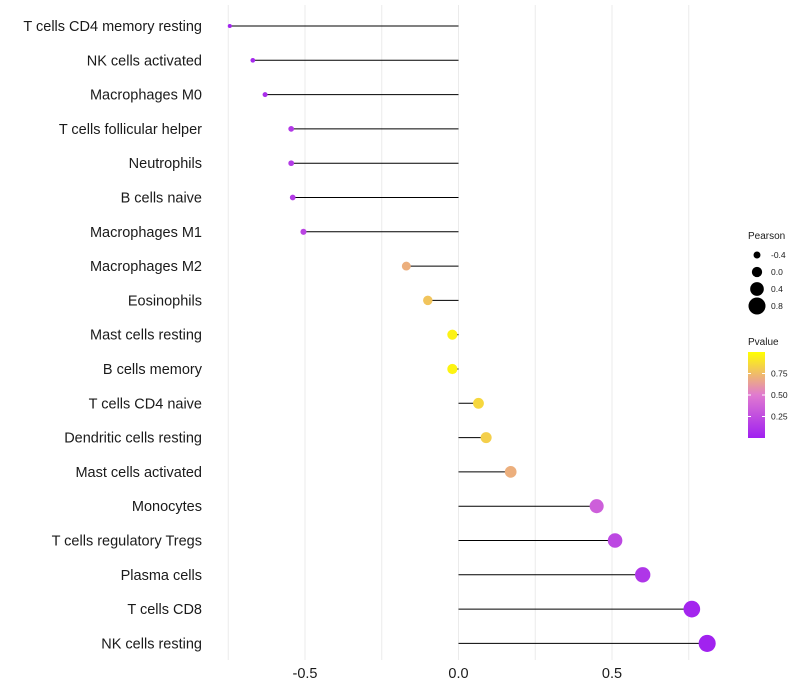 This screenshot has height=700, width=800. What do you see at coordinates (612, 674) in the screenshot?
I see `x-tick-label: 0.5` at bounding box center [612, 674].